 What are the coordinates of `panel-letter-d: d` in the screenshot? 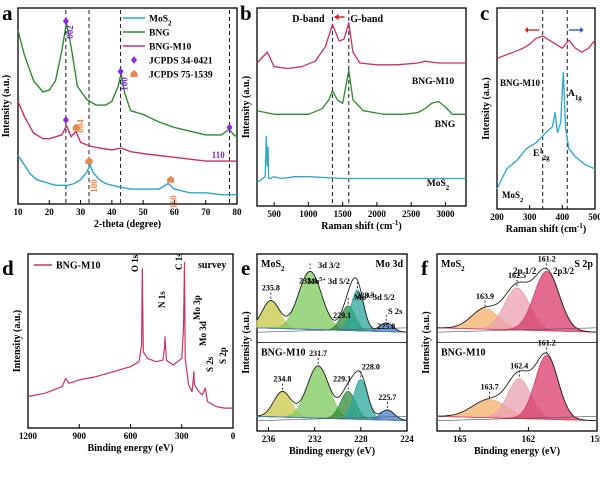 It's located at (8, 268).